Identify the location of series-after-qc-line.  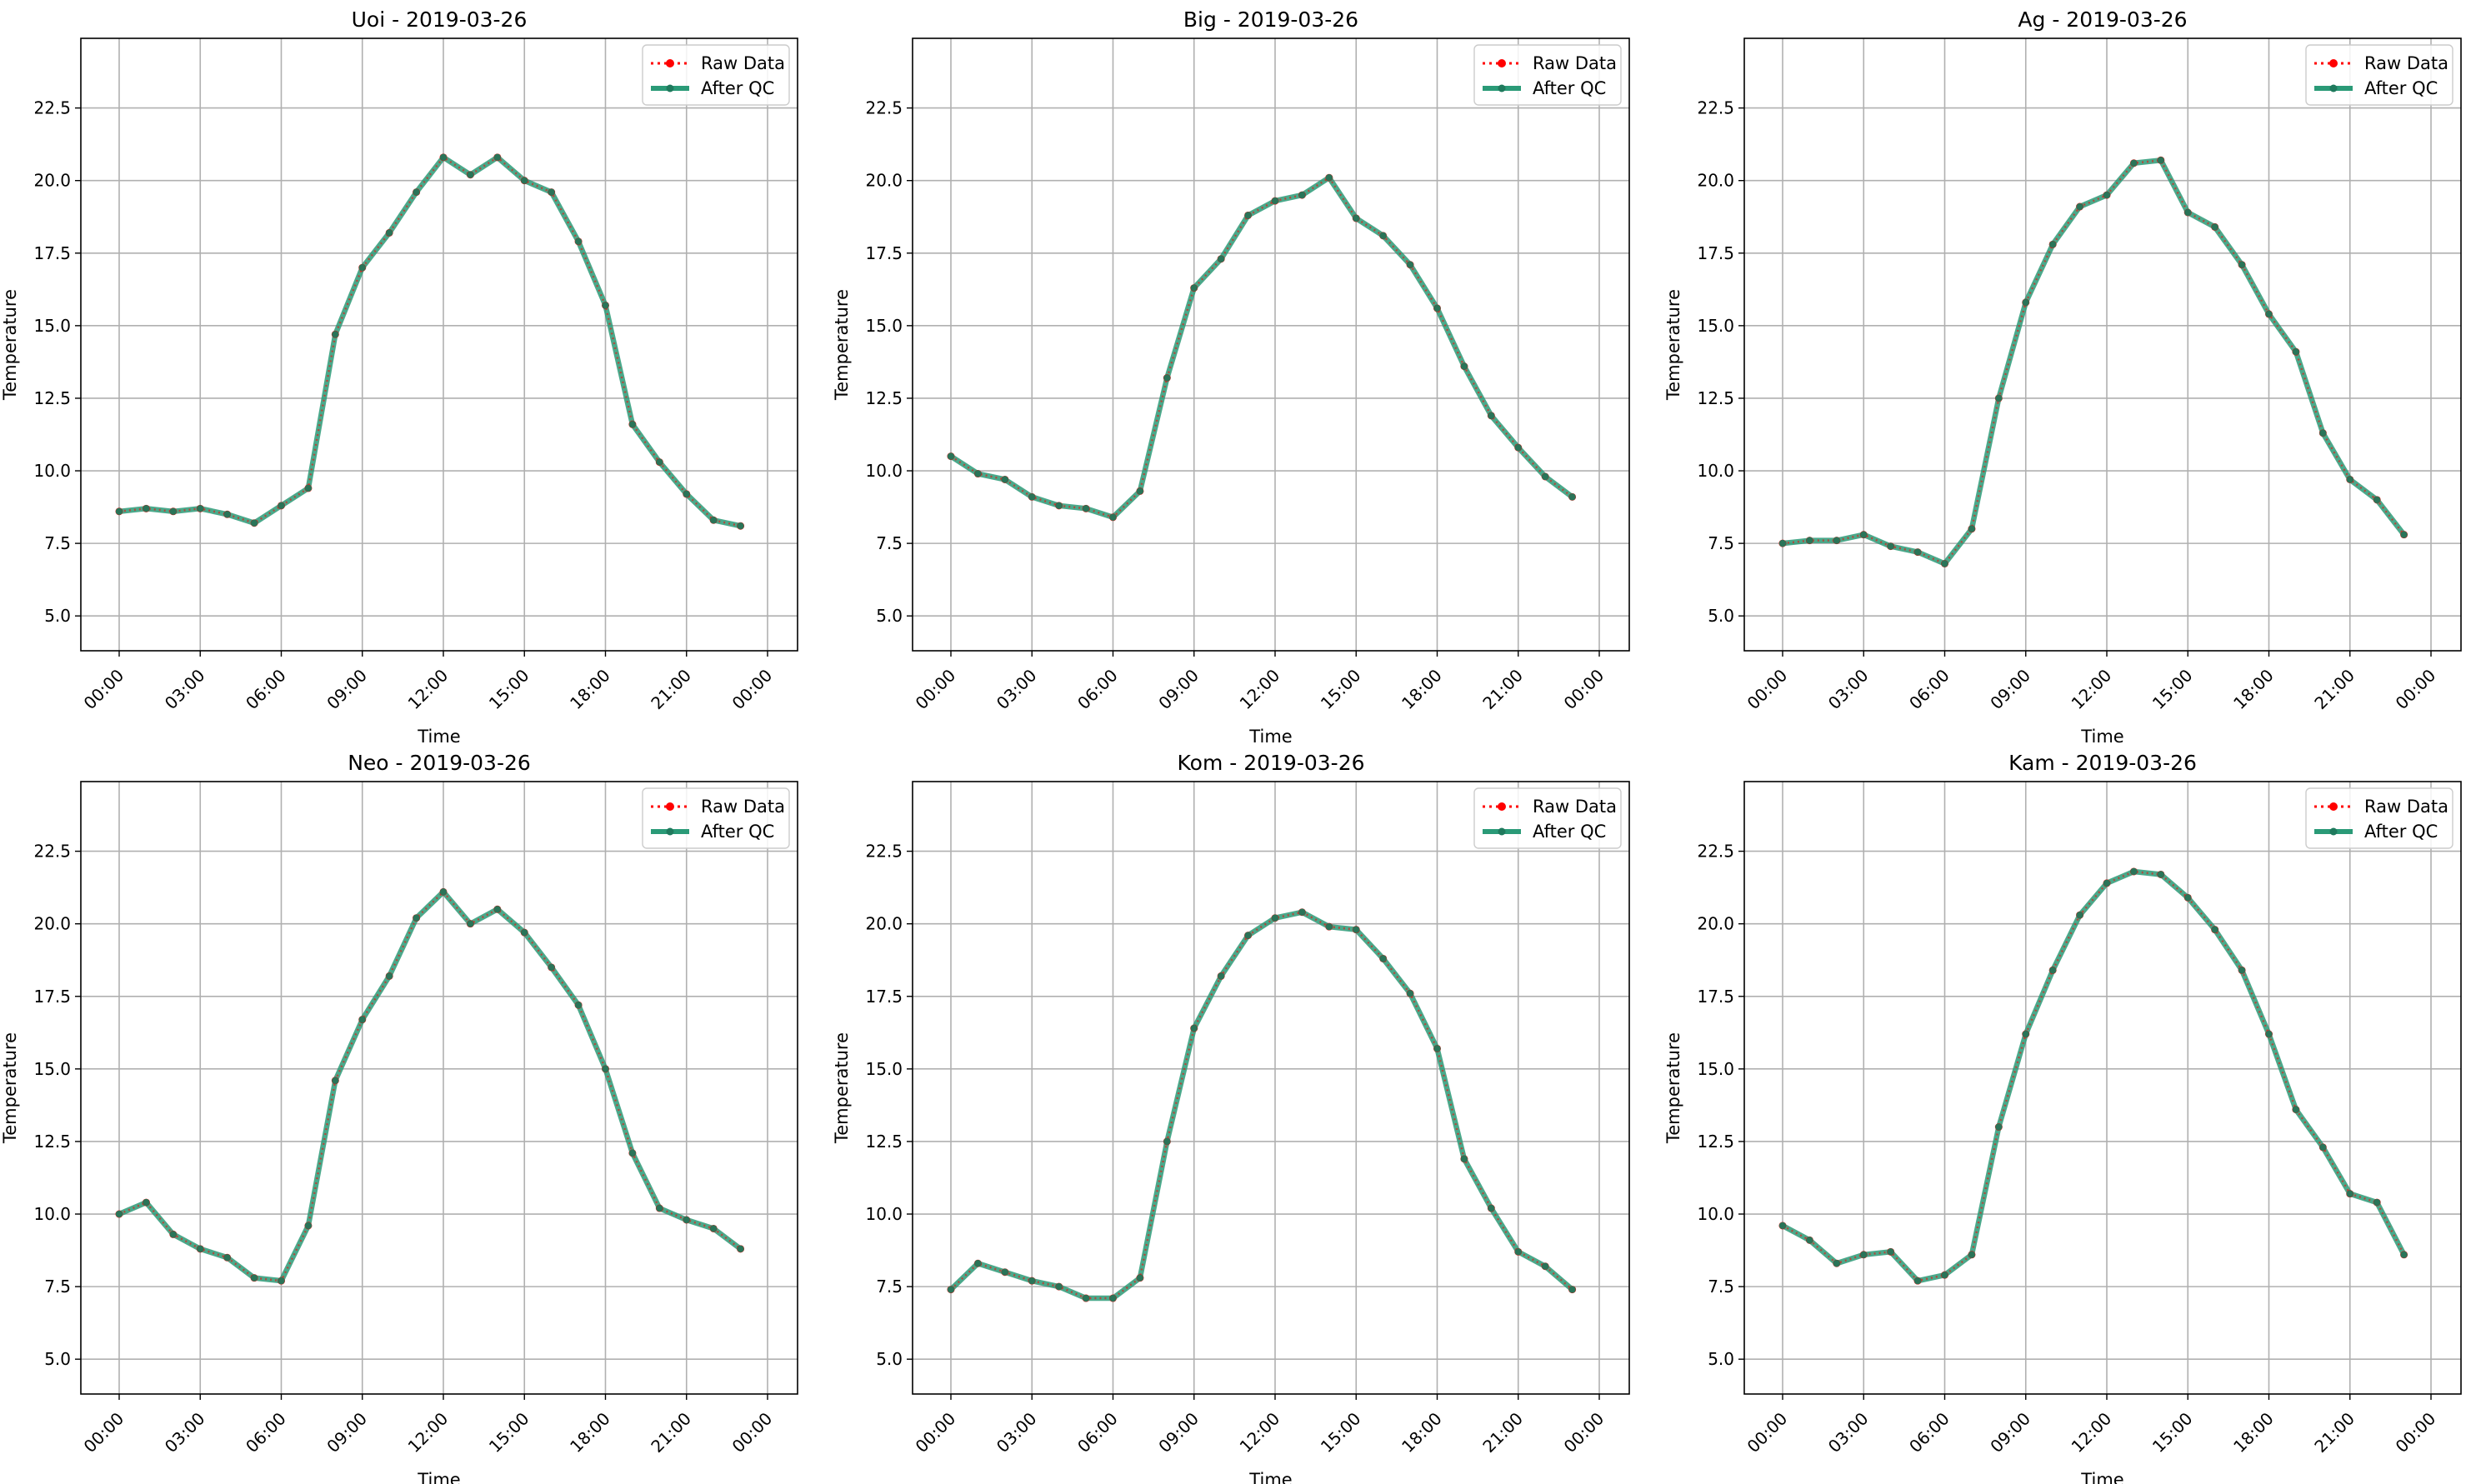
(1262, 347).